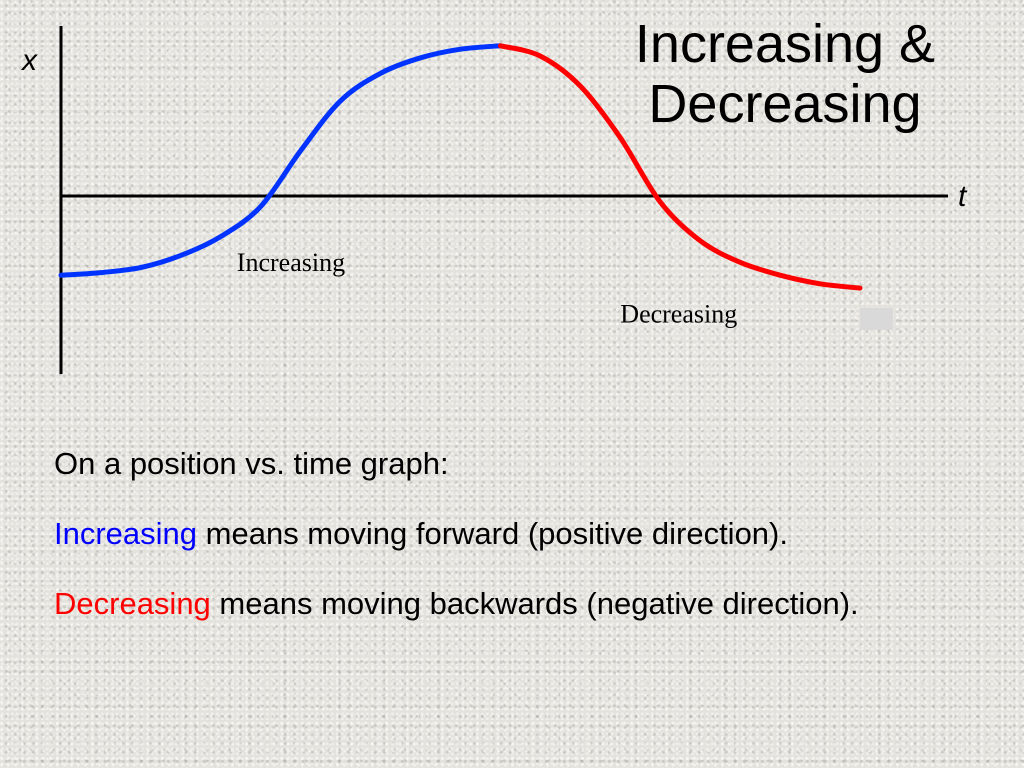 The width and height of the screenshot is (1024, 768). What do you see at coordinates (963, 196) in the screenshot?
I see `x-axis-label: t` at bounding box center [963, 196].